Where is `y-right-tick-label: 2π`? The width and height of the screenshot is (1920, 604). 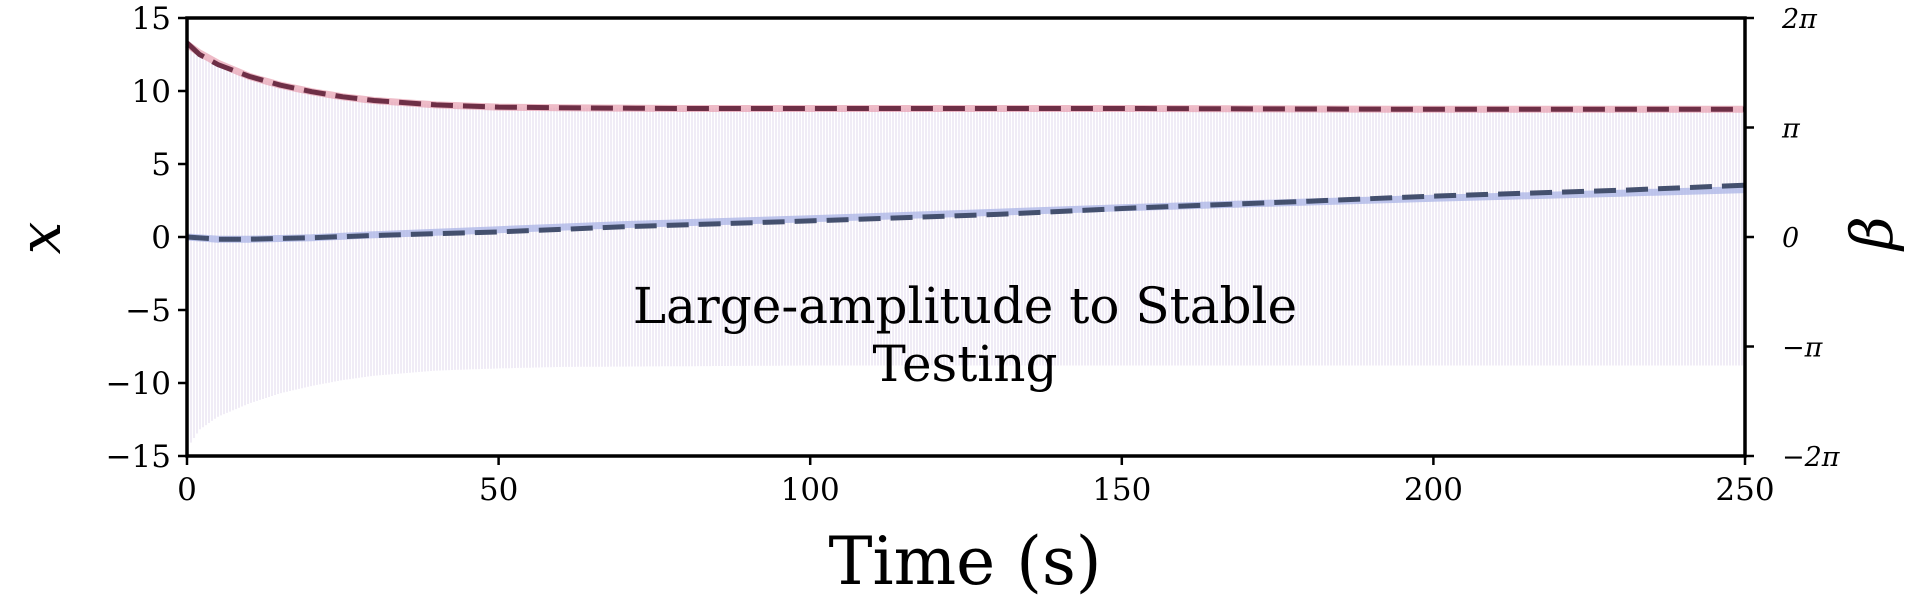 y-right-tick-label: 2π is located at coordinates (1799, 19).